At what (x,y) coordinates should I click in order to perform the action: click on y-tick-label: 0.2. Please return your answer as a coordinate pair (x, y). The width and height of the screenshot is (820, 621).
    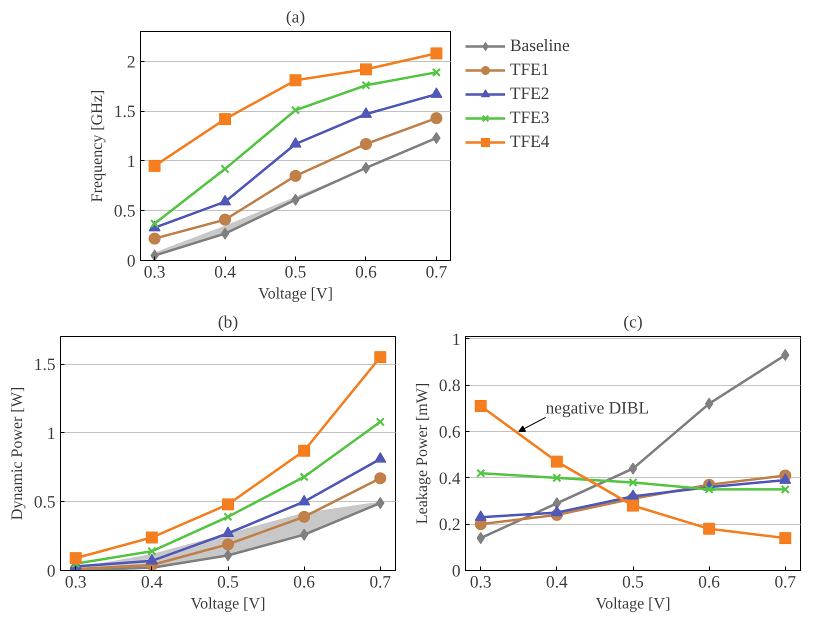
    Looking at the image, I should click on (449, 524).